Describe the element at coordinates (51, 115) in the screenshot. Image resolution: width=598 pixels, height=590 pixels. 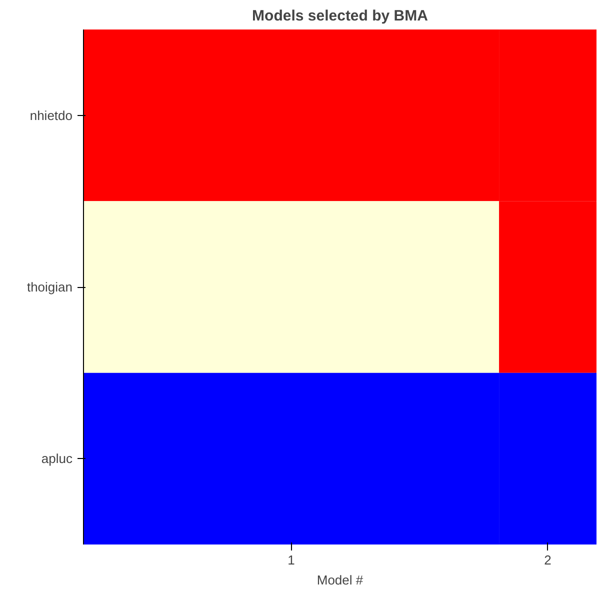
I see `y-tick-label: nhietdo` at that location.